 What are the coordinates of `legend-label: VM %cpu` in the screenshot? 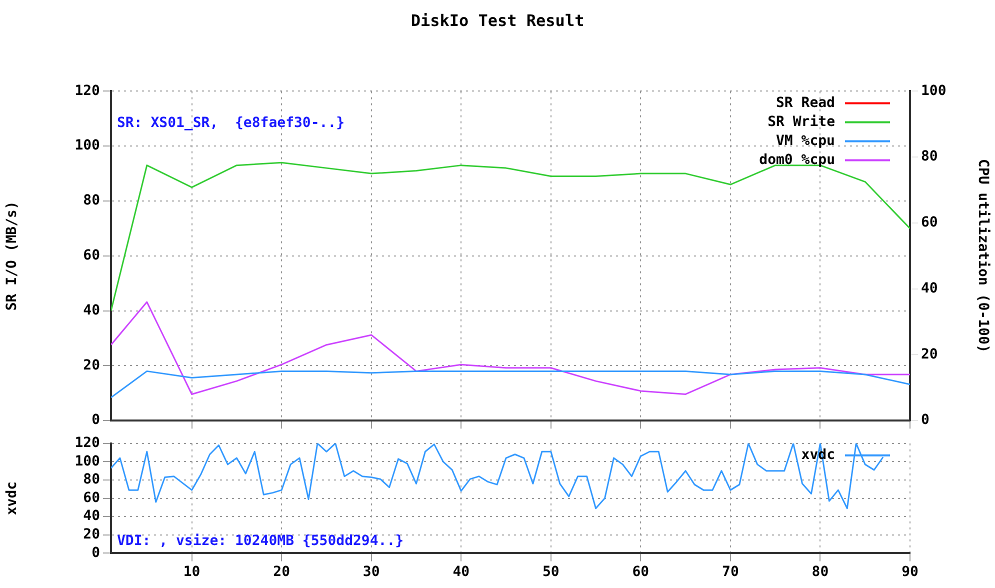 It's located at (805, 140).